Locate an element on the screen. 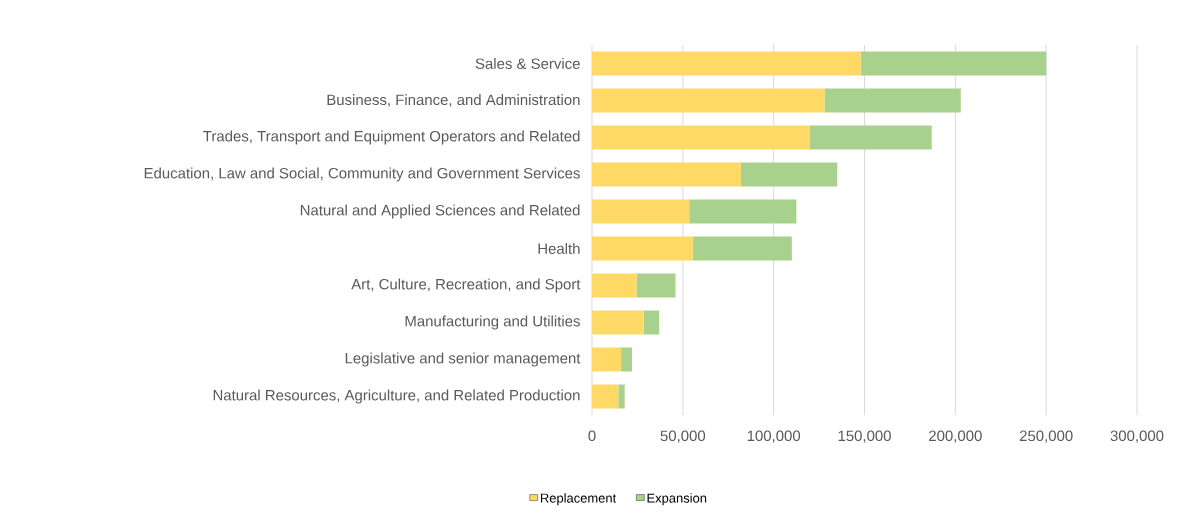 The image size is (1204, 525). legend-label: Expansion is located at coordinates (677, 499).